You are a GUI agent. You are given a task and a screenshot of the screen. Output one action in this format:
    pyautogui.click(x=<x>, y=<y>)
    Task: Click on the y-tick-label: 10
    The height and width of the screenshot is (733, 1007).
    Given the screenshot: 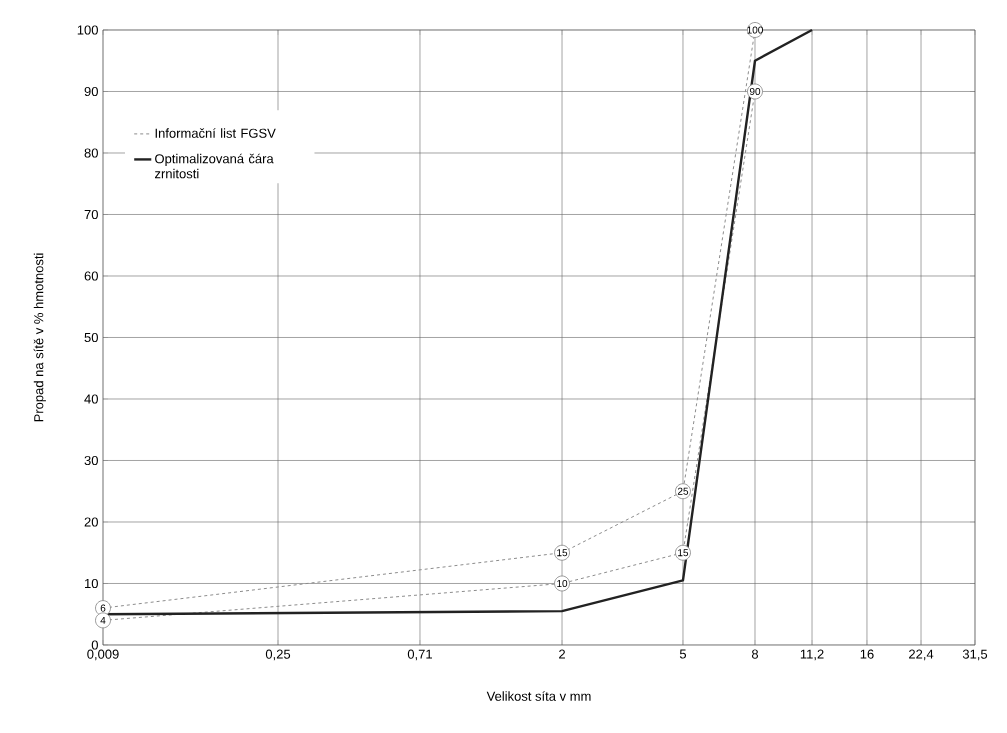 What is the action you would take?
    pyautogui.click(x=91, y=583)
    